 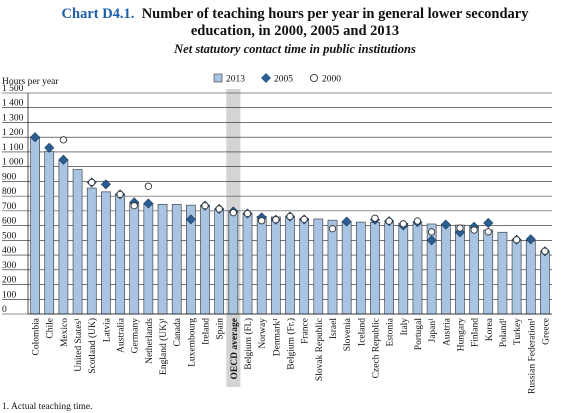 What do you see at coordinates (98, 14) in the screenshot?
I see `chart-number: Chart D4.1.` at bounding box center [98, 14].